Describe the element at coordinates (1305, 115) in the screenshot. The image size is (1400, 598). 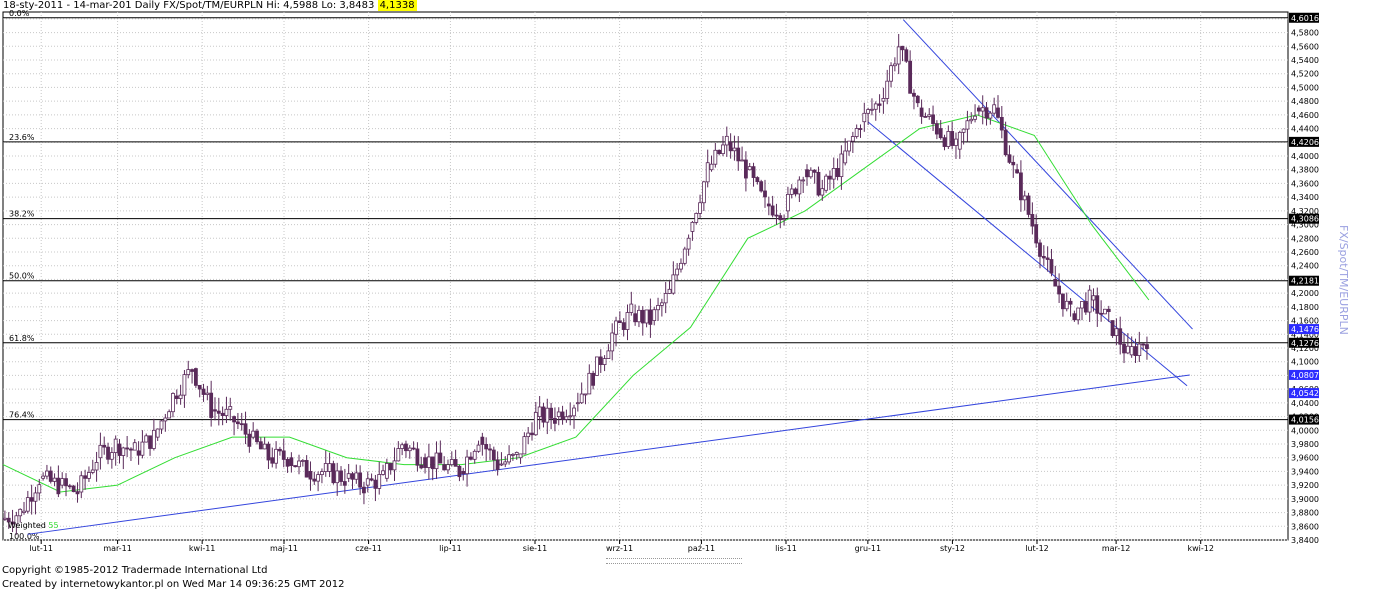
I see `y-tick-label: 4,4600` at that location.